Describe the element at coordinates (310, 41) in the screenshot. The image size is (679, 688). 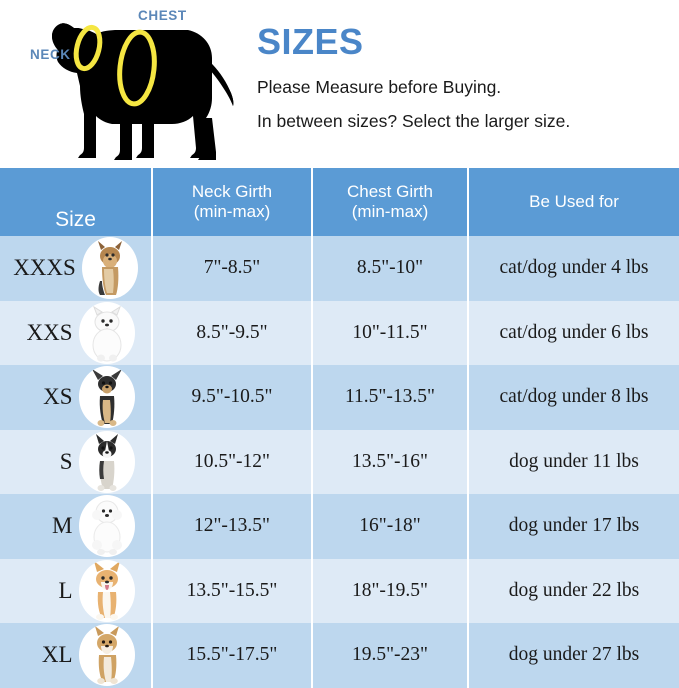
I see `page-title: SIZES` at that location.